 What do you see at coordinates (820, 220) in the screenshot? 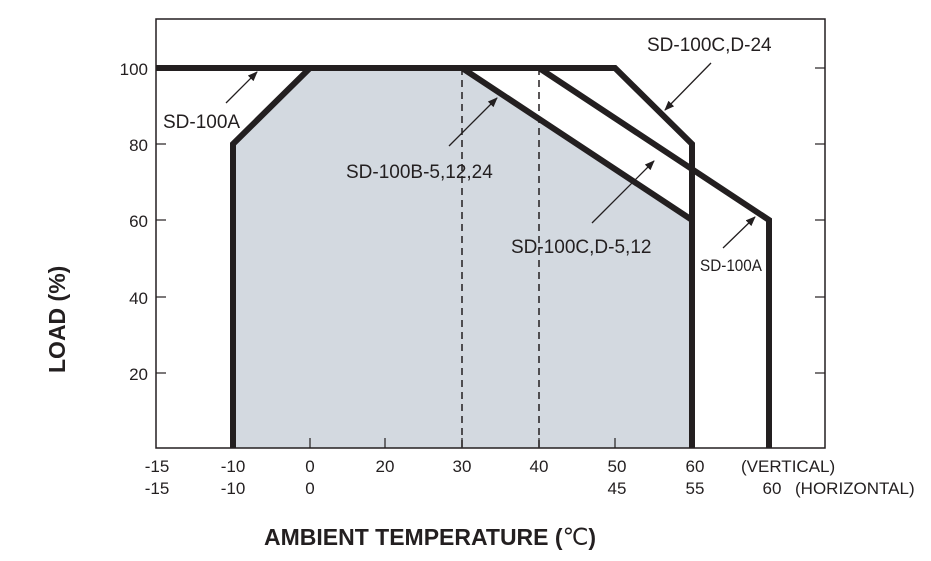
I see `y-ticks-right` at bounding box center [820, 220].